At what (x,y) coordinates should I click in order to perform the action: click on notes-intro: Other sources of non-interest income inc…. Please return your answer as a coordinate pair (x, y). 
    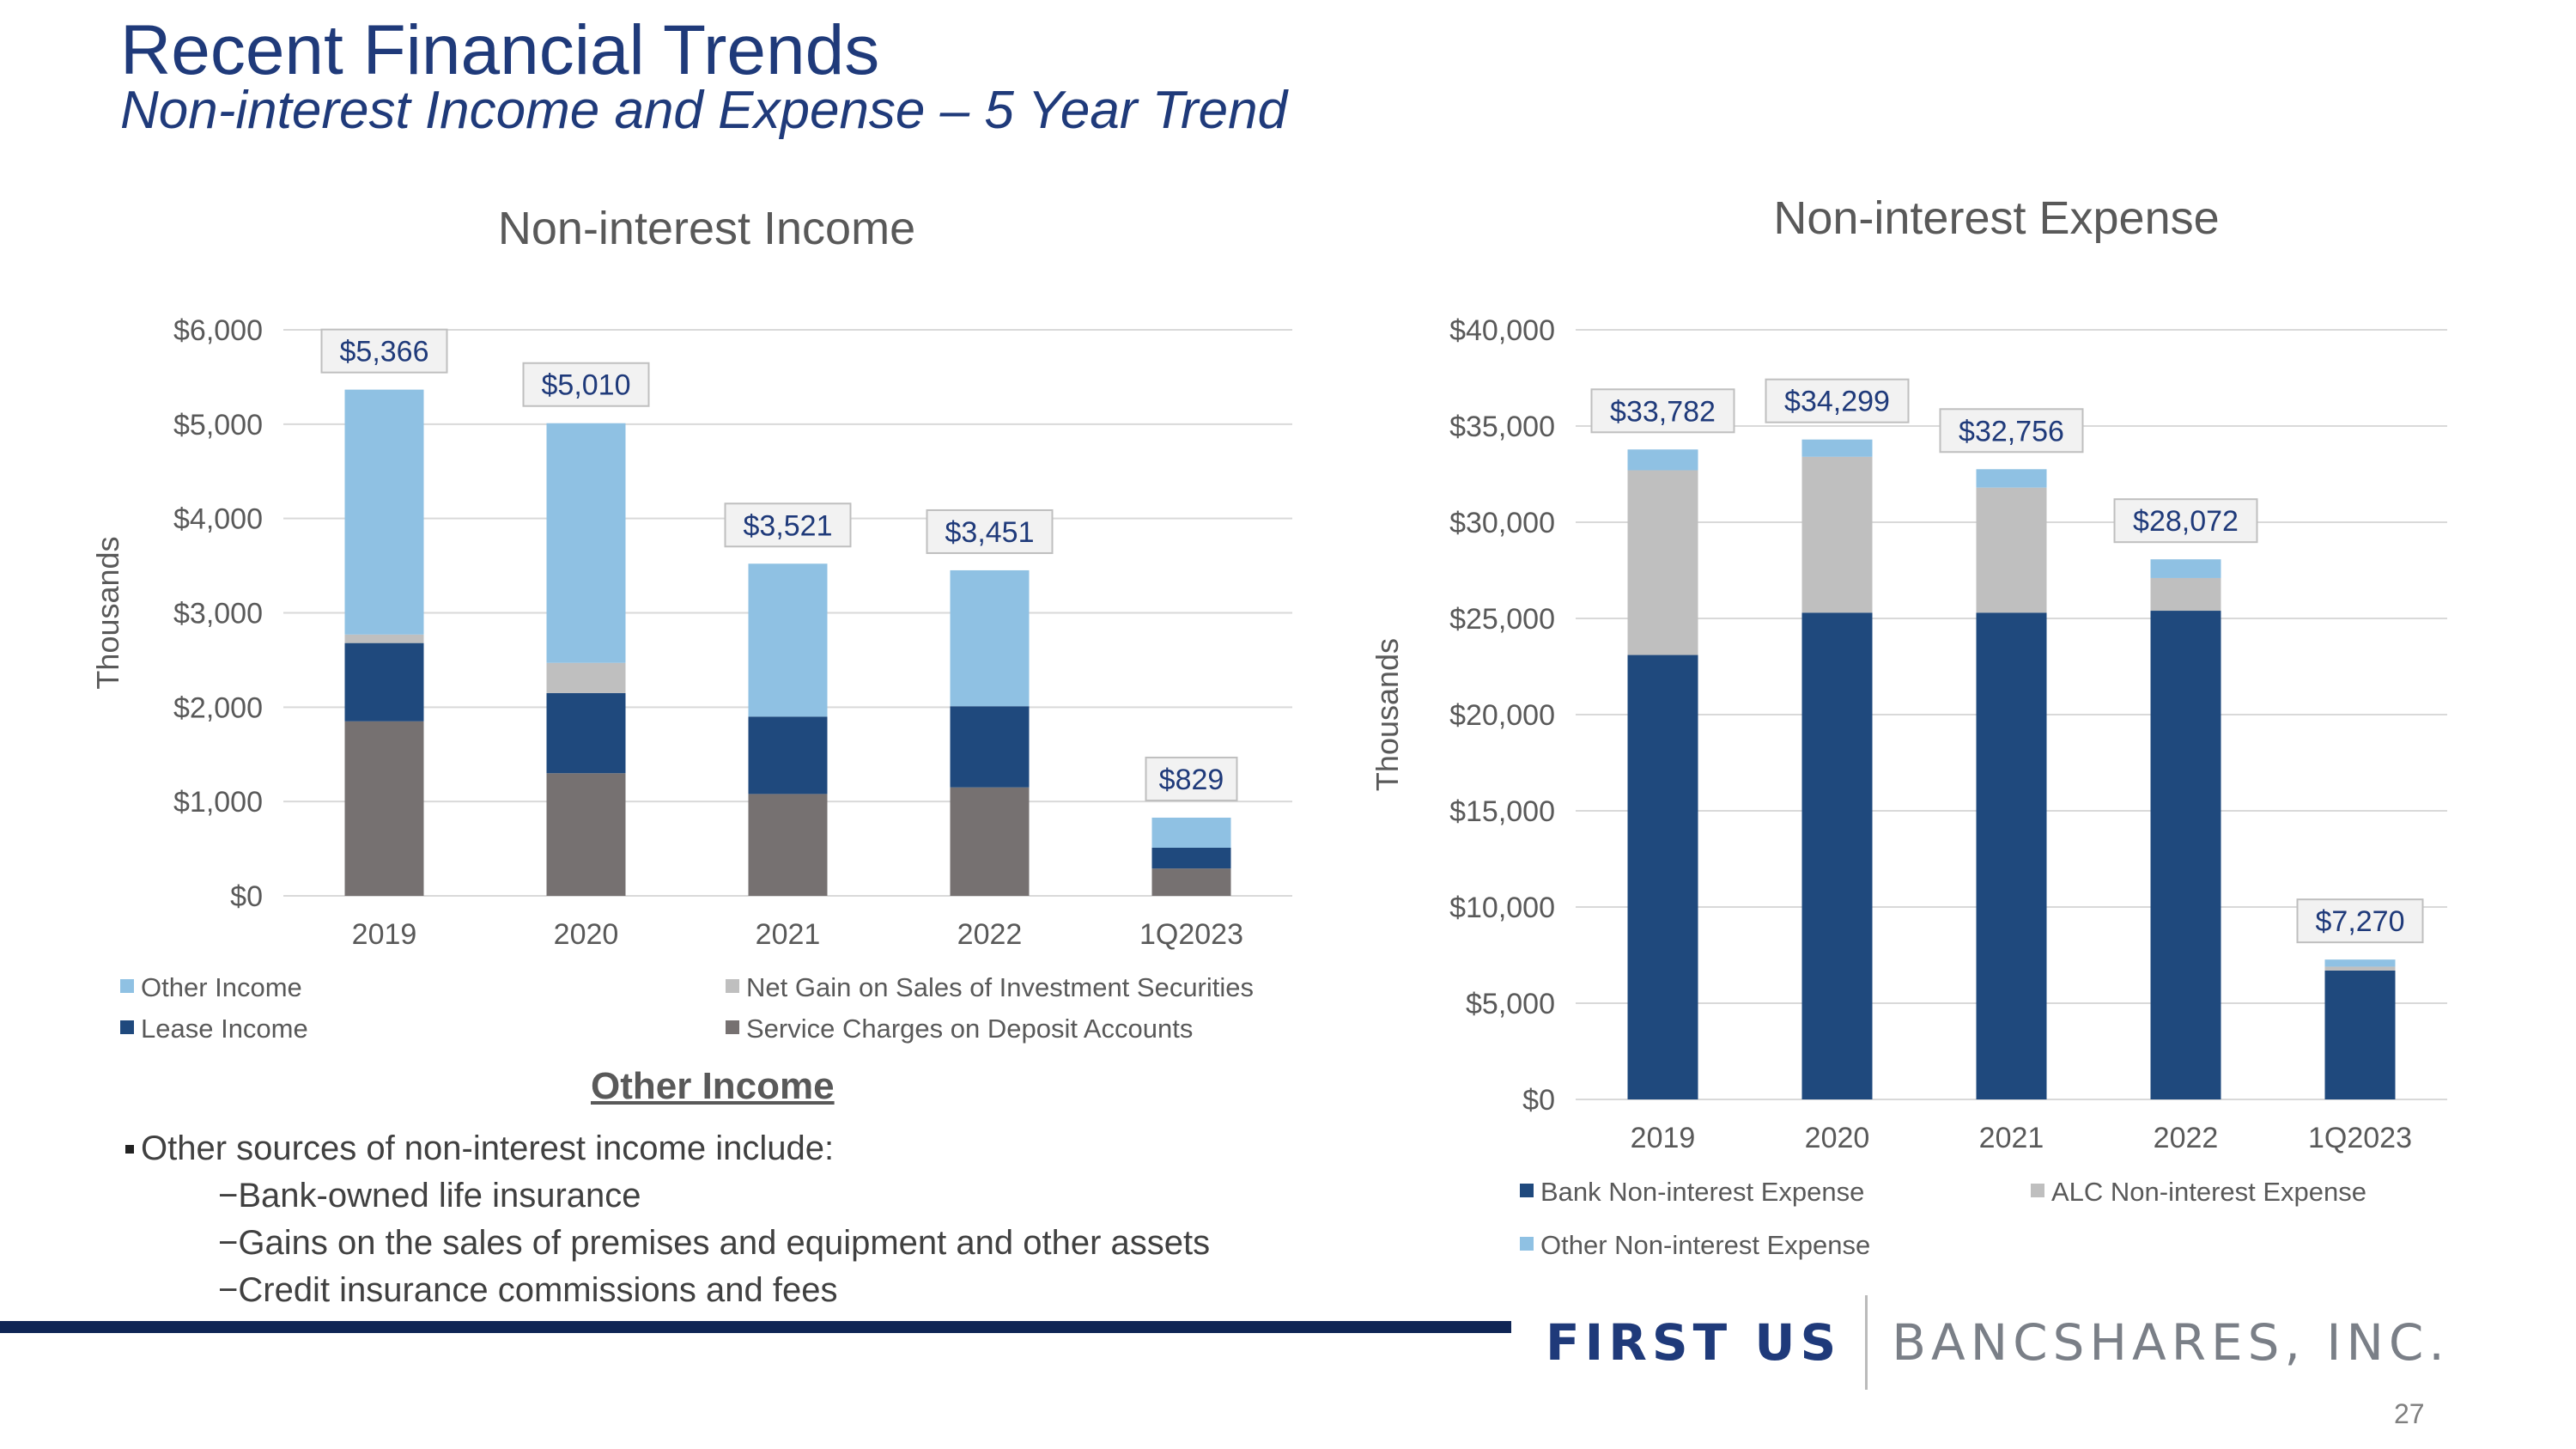
    Looking at the image, I should click on (769, 1148).